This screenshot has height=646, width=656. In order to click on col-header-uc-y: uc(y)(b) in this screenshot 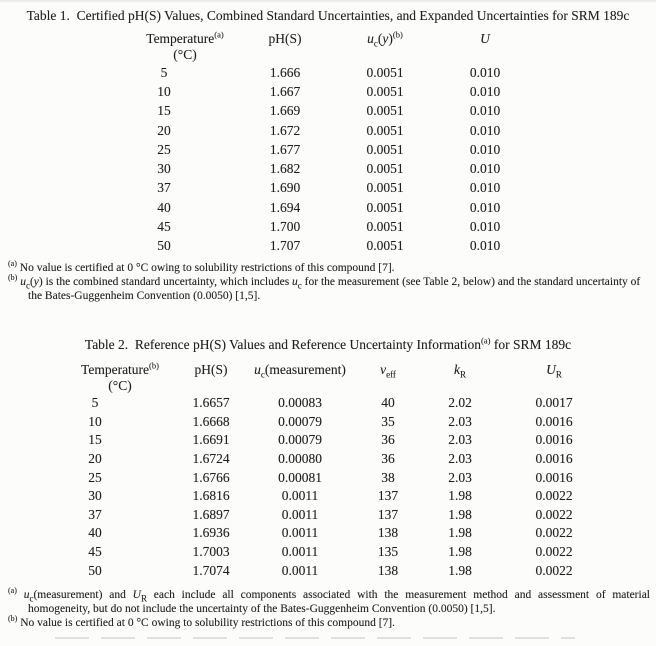, I will do `click(385, 46)`.